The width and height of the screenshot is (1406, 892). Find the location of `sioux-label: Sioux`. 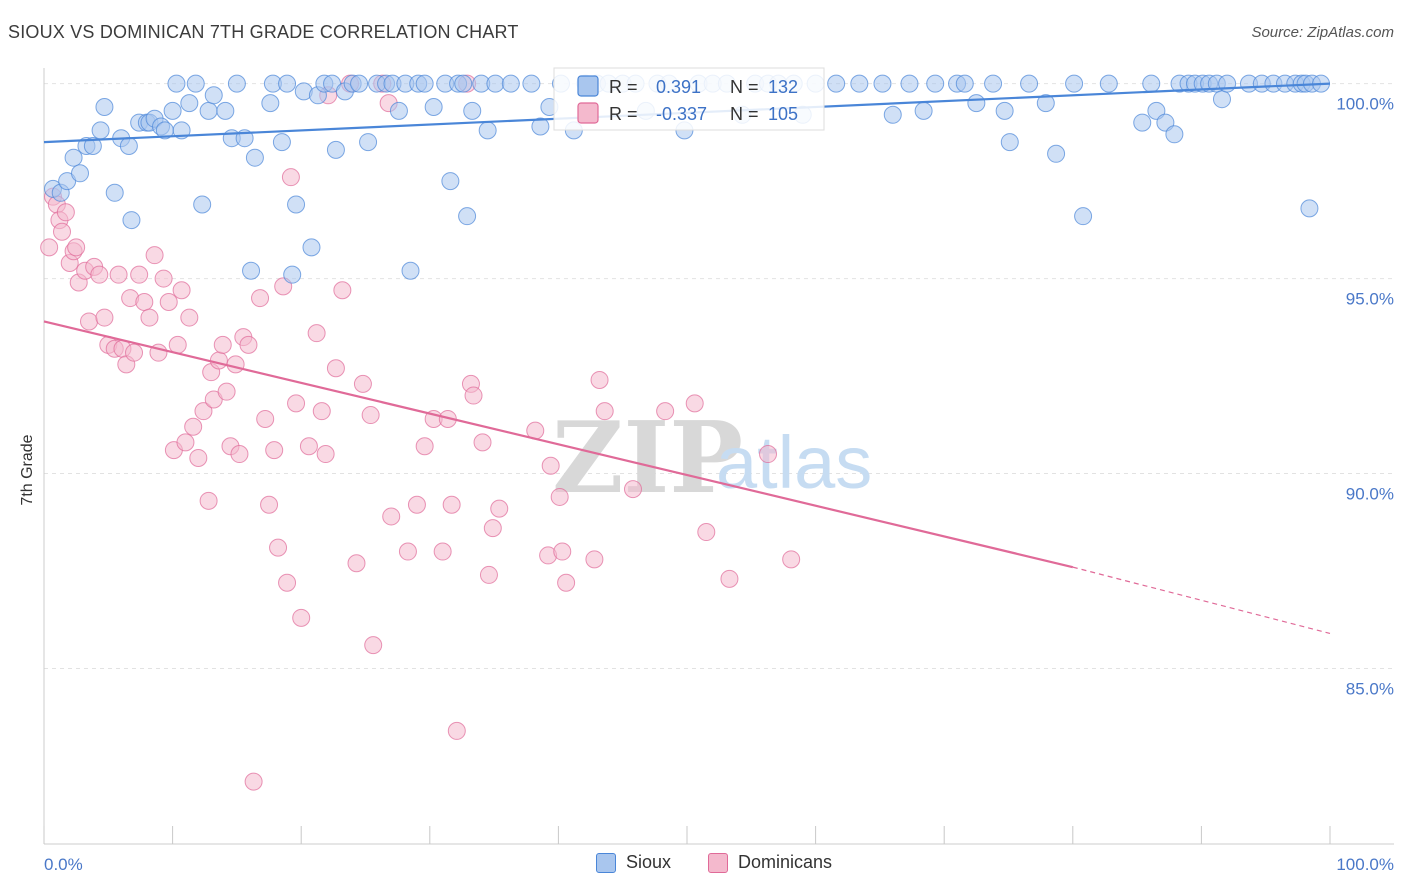

sioux-label: Sioux is located at coordinates (649, 862).